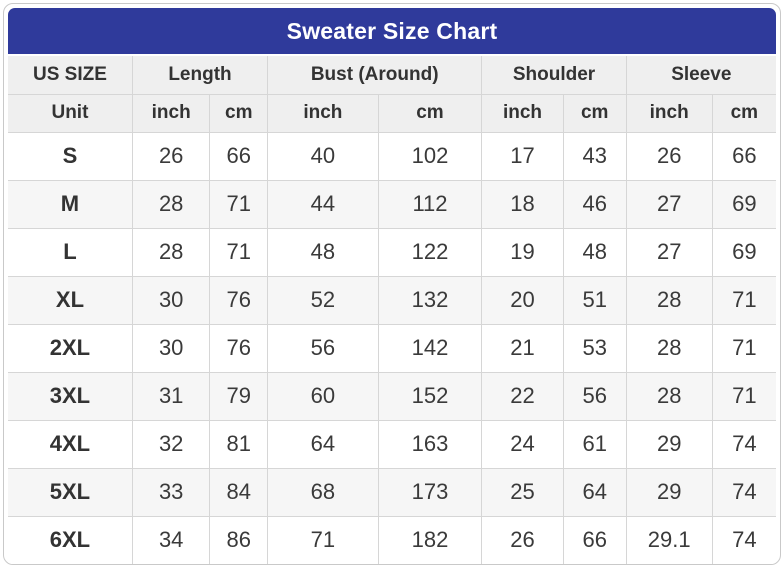 The image size is (784, 568). What do you see at coordinates (239, 444) in the screenshot?
I see `measurement-cell: 81` at bounding box center [239, 444].